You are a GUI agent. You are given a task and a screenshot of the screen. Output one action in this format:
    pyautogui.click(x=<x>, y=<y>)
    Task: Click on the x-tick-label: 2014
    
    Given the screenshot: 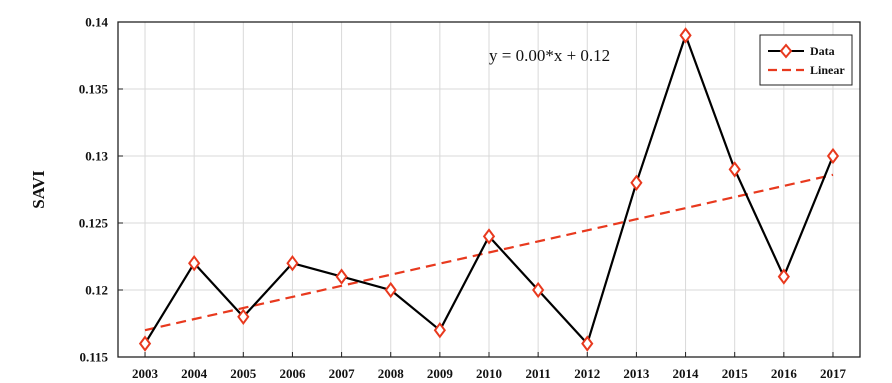 What is the action you would take?
    pyautogui.click(x=686, y=373)
    